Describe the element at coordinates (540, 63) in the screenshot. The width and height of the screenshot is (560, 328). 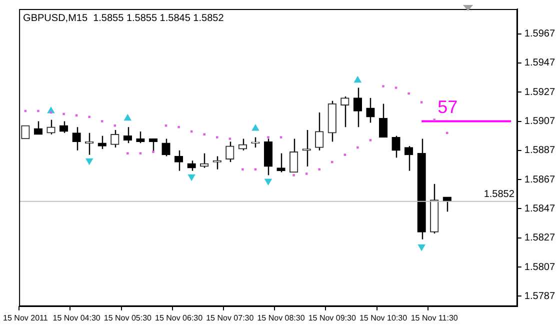
I see `y-tick-label: 1.5947` at that location.